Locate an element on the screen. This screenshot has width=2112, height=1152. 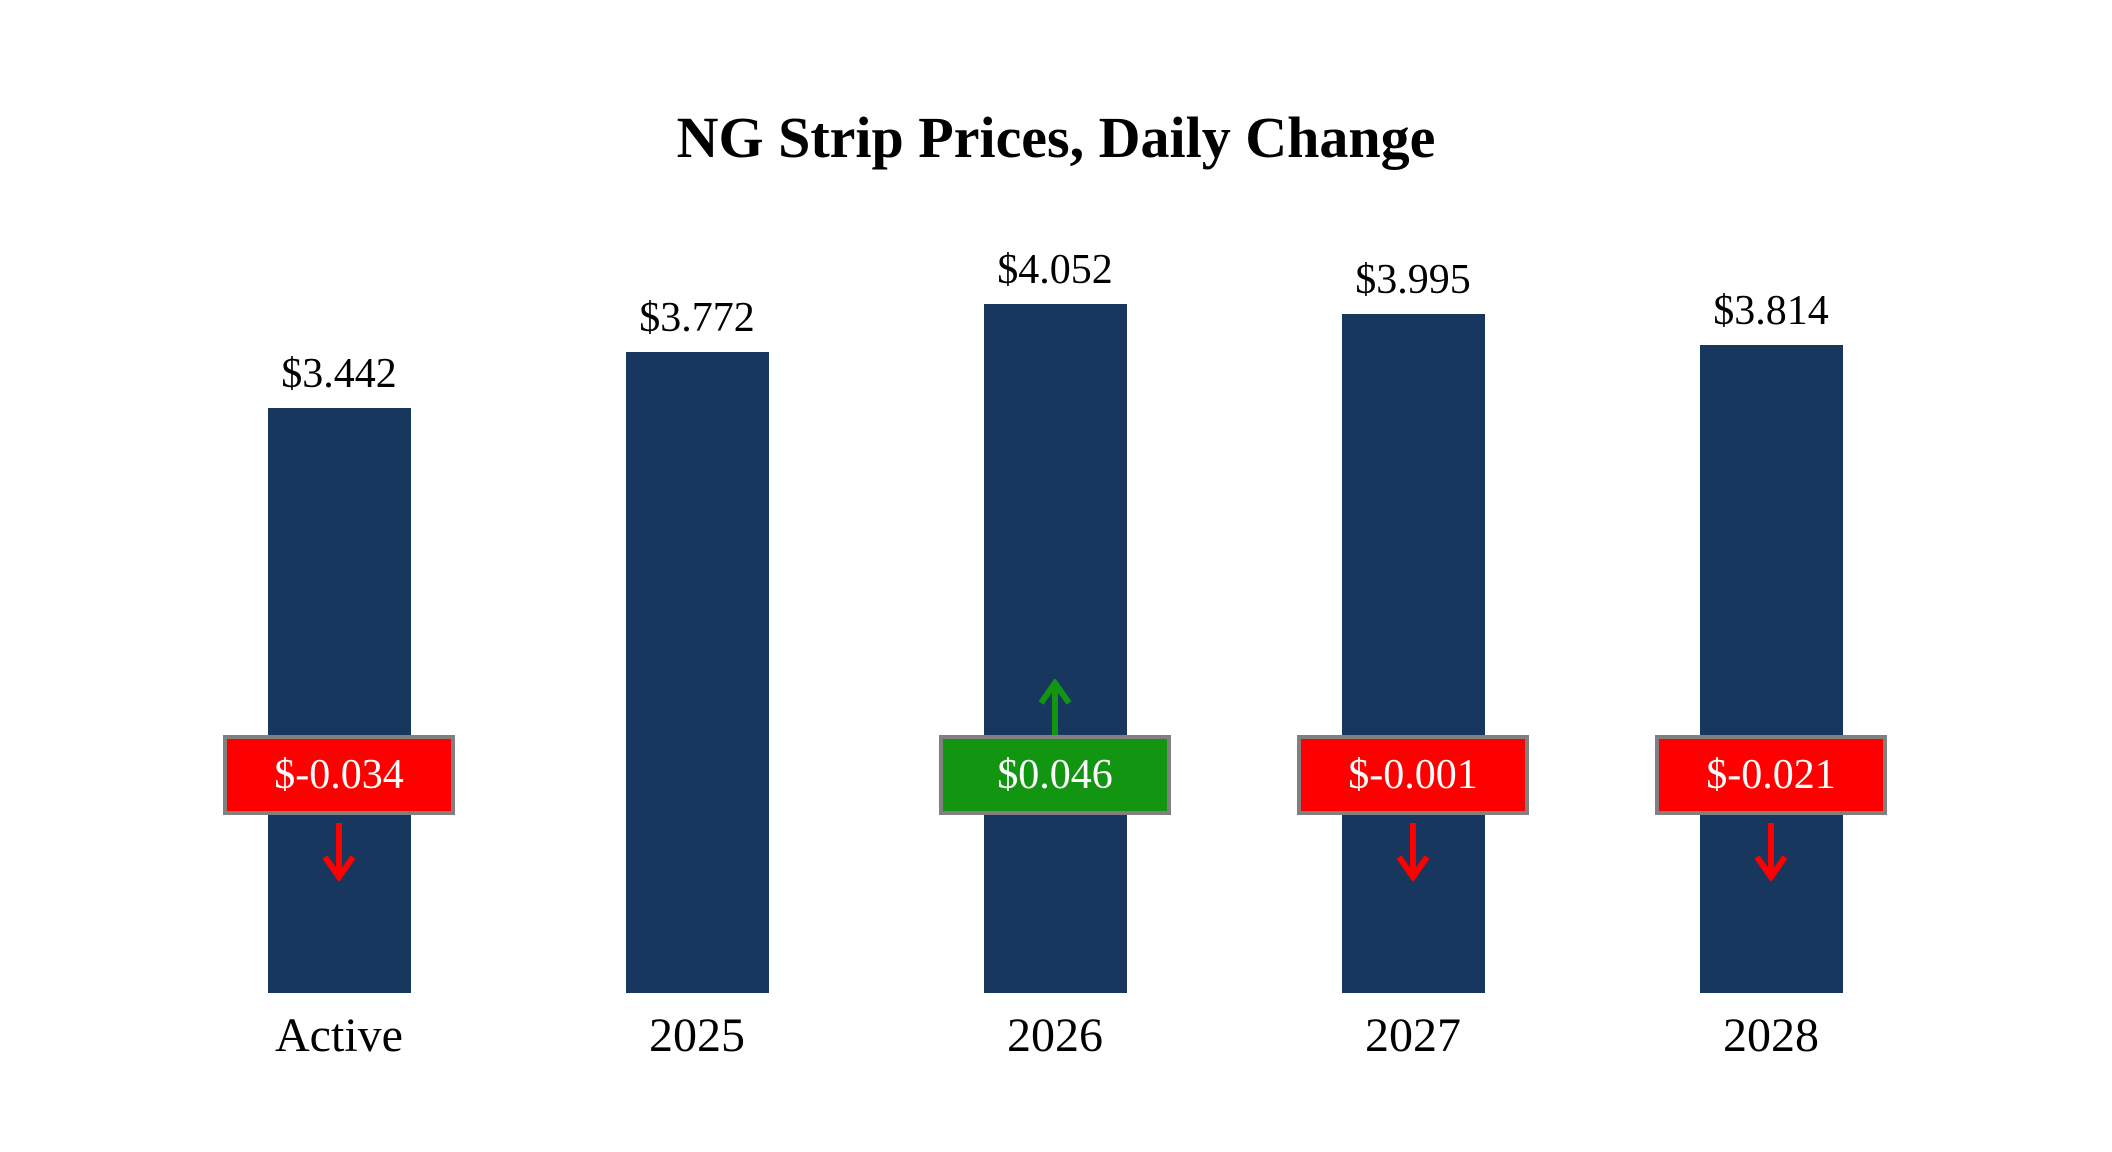
bar-column: $3.814 2028 $-0.021 is located at coordinates (1771, 652).